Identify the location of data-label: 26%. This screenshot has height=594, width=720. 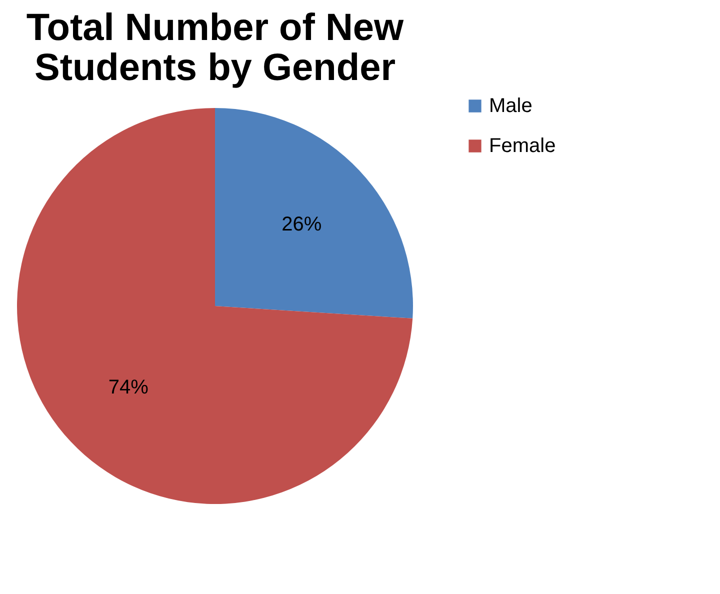
(302, 225).